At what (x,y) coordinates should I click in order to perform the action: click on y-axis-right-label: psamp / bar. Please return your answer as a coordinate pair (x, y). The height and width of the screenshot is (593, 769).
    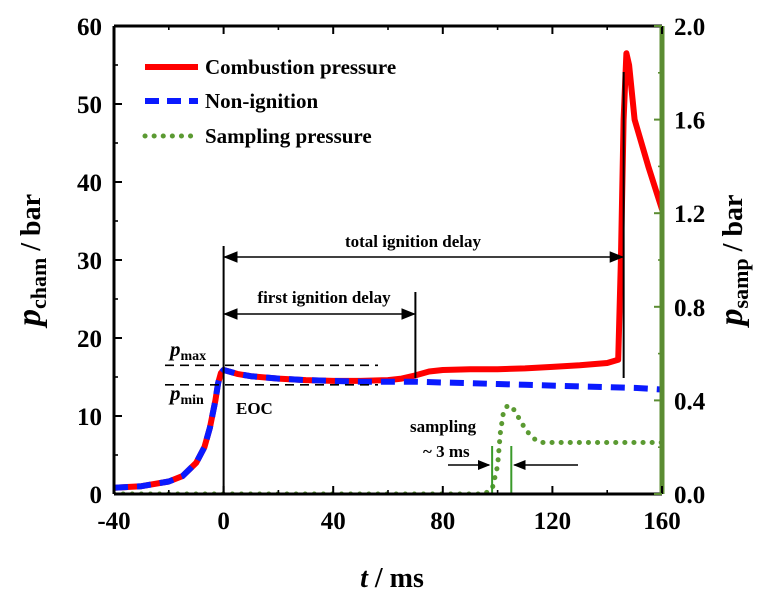
    Looking at the image, I should click on (733, 262).